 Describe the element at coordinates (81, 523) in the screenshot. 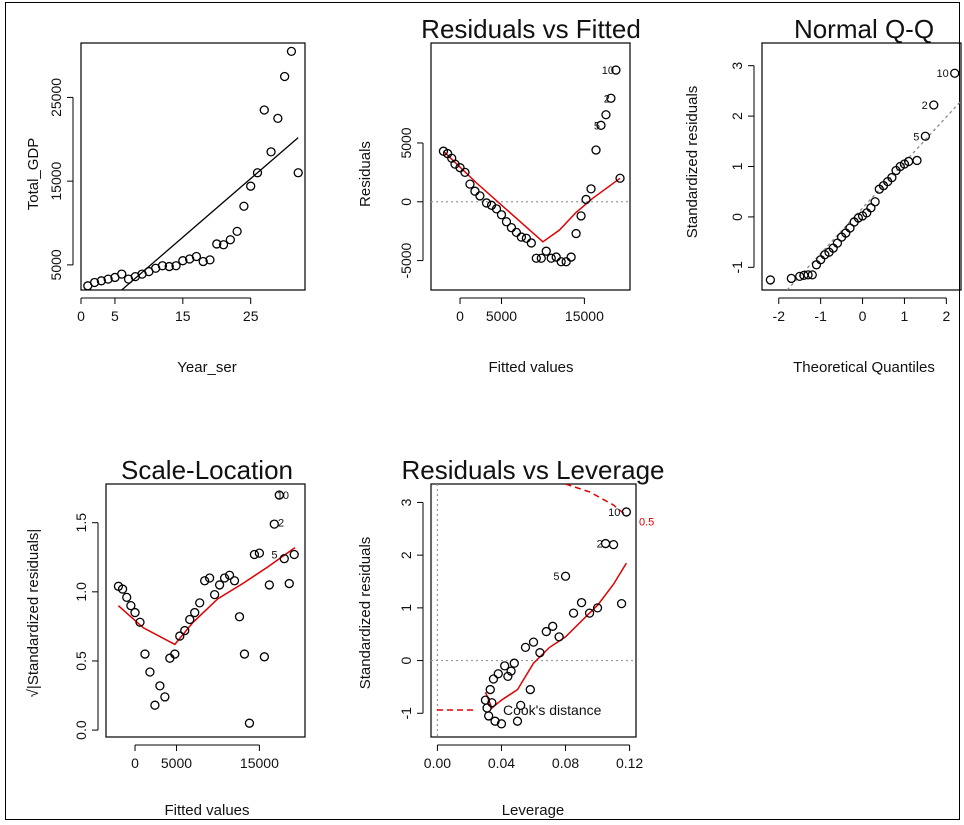

I see `y-tick-label: 1.5` at that location.